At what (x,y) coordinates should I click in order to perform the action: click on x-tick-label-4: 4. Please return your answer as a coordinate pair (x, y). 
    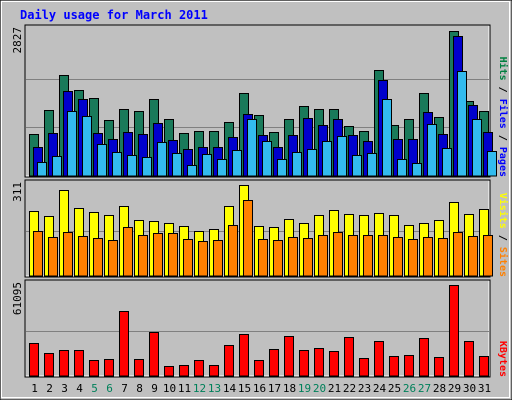
    Looking at the image, I should click on (79, 388).